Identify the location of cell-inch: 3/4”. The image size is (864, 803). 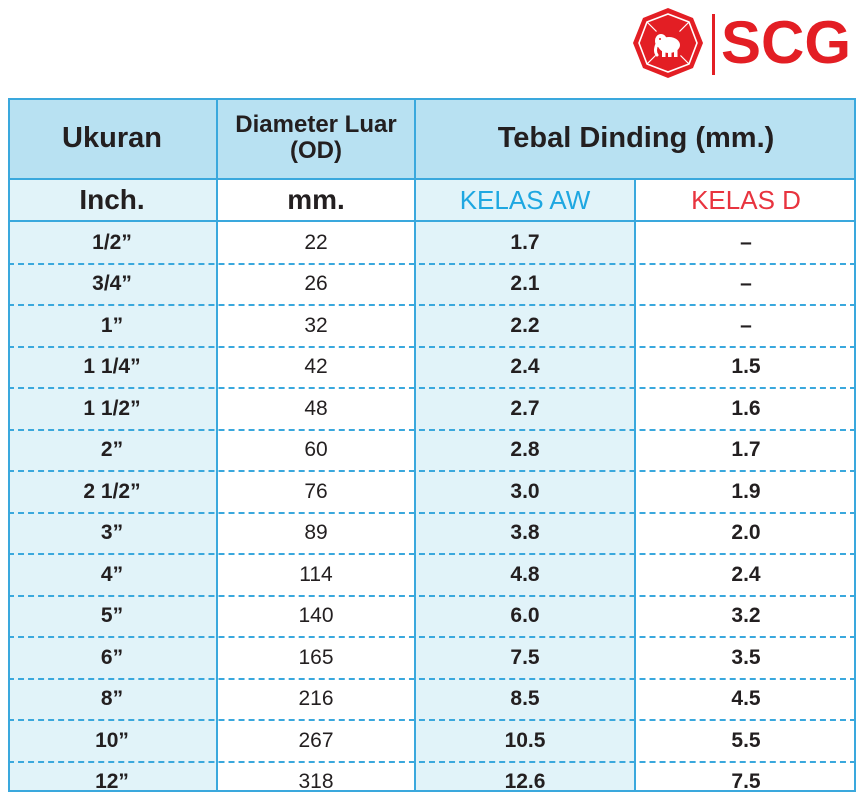
(112, 285).